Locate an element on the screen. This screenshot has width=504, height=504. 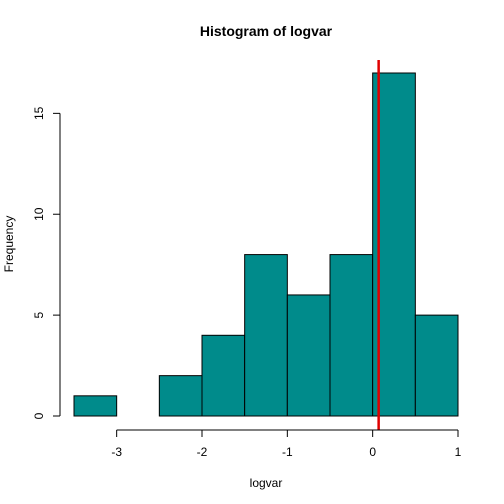
x-tick-label: 1 is located at coordinates (458, 452).